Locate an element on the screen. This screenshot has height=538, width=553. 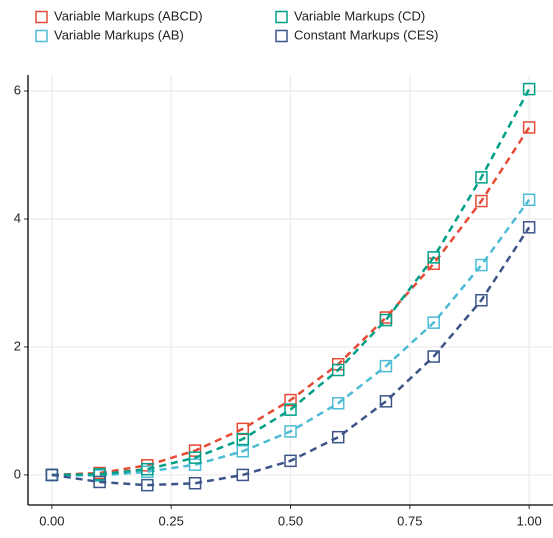
x-tick-label: 0.00 is located at coordinates (51, 520).